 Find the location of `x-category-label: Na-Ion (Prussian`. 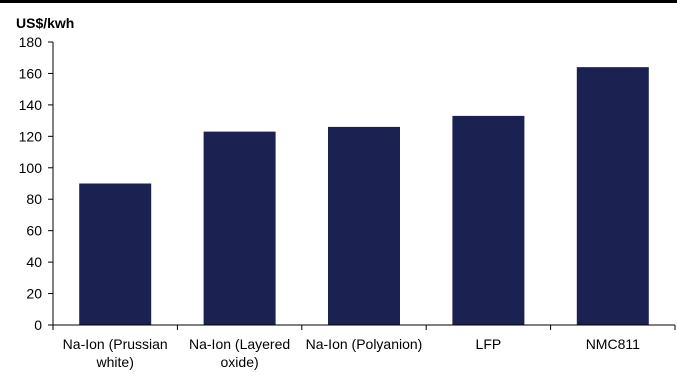

x-category-label: Na-Ion (Prussian is located at coordinates (115, 344).